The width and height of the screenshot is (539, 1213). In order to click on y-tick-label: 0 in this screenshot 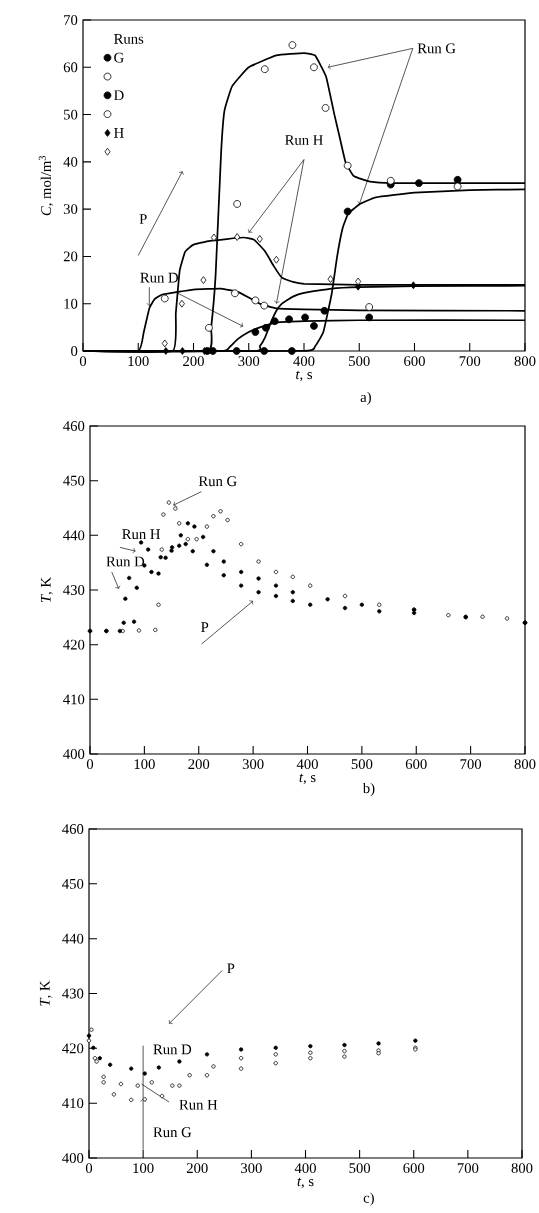, I will do `click(74, 351)`.